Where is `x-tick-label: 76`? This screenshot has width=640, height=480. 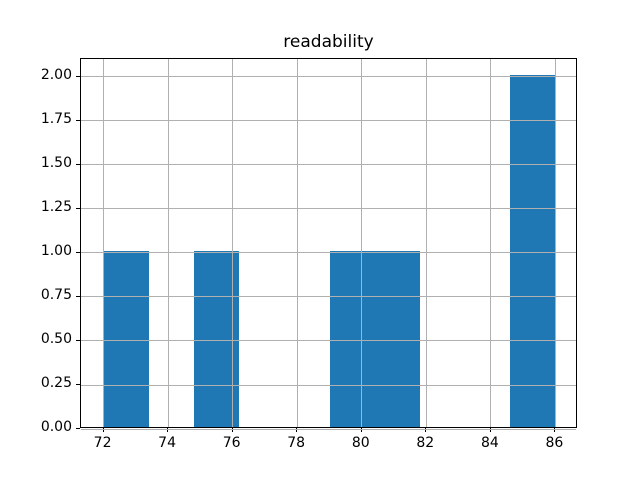 x-tick-label: 76 is located at coordinates (231, 443).